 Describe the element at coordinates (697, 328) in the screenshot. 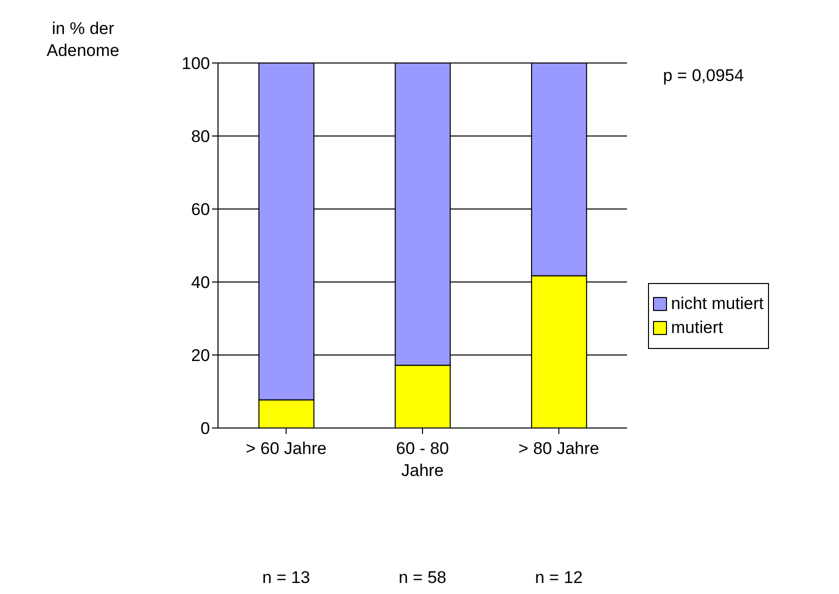

I see `legend-label: mutiert` at that location.